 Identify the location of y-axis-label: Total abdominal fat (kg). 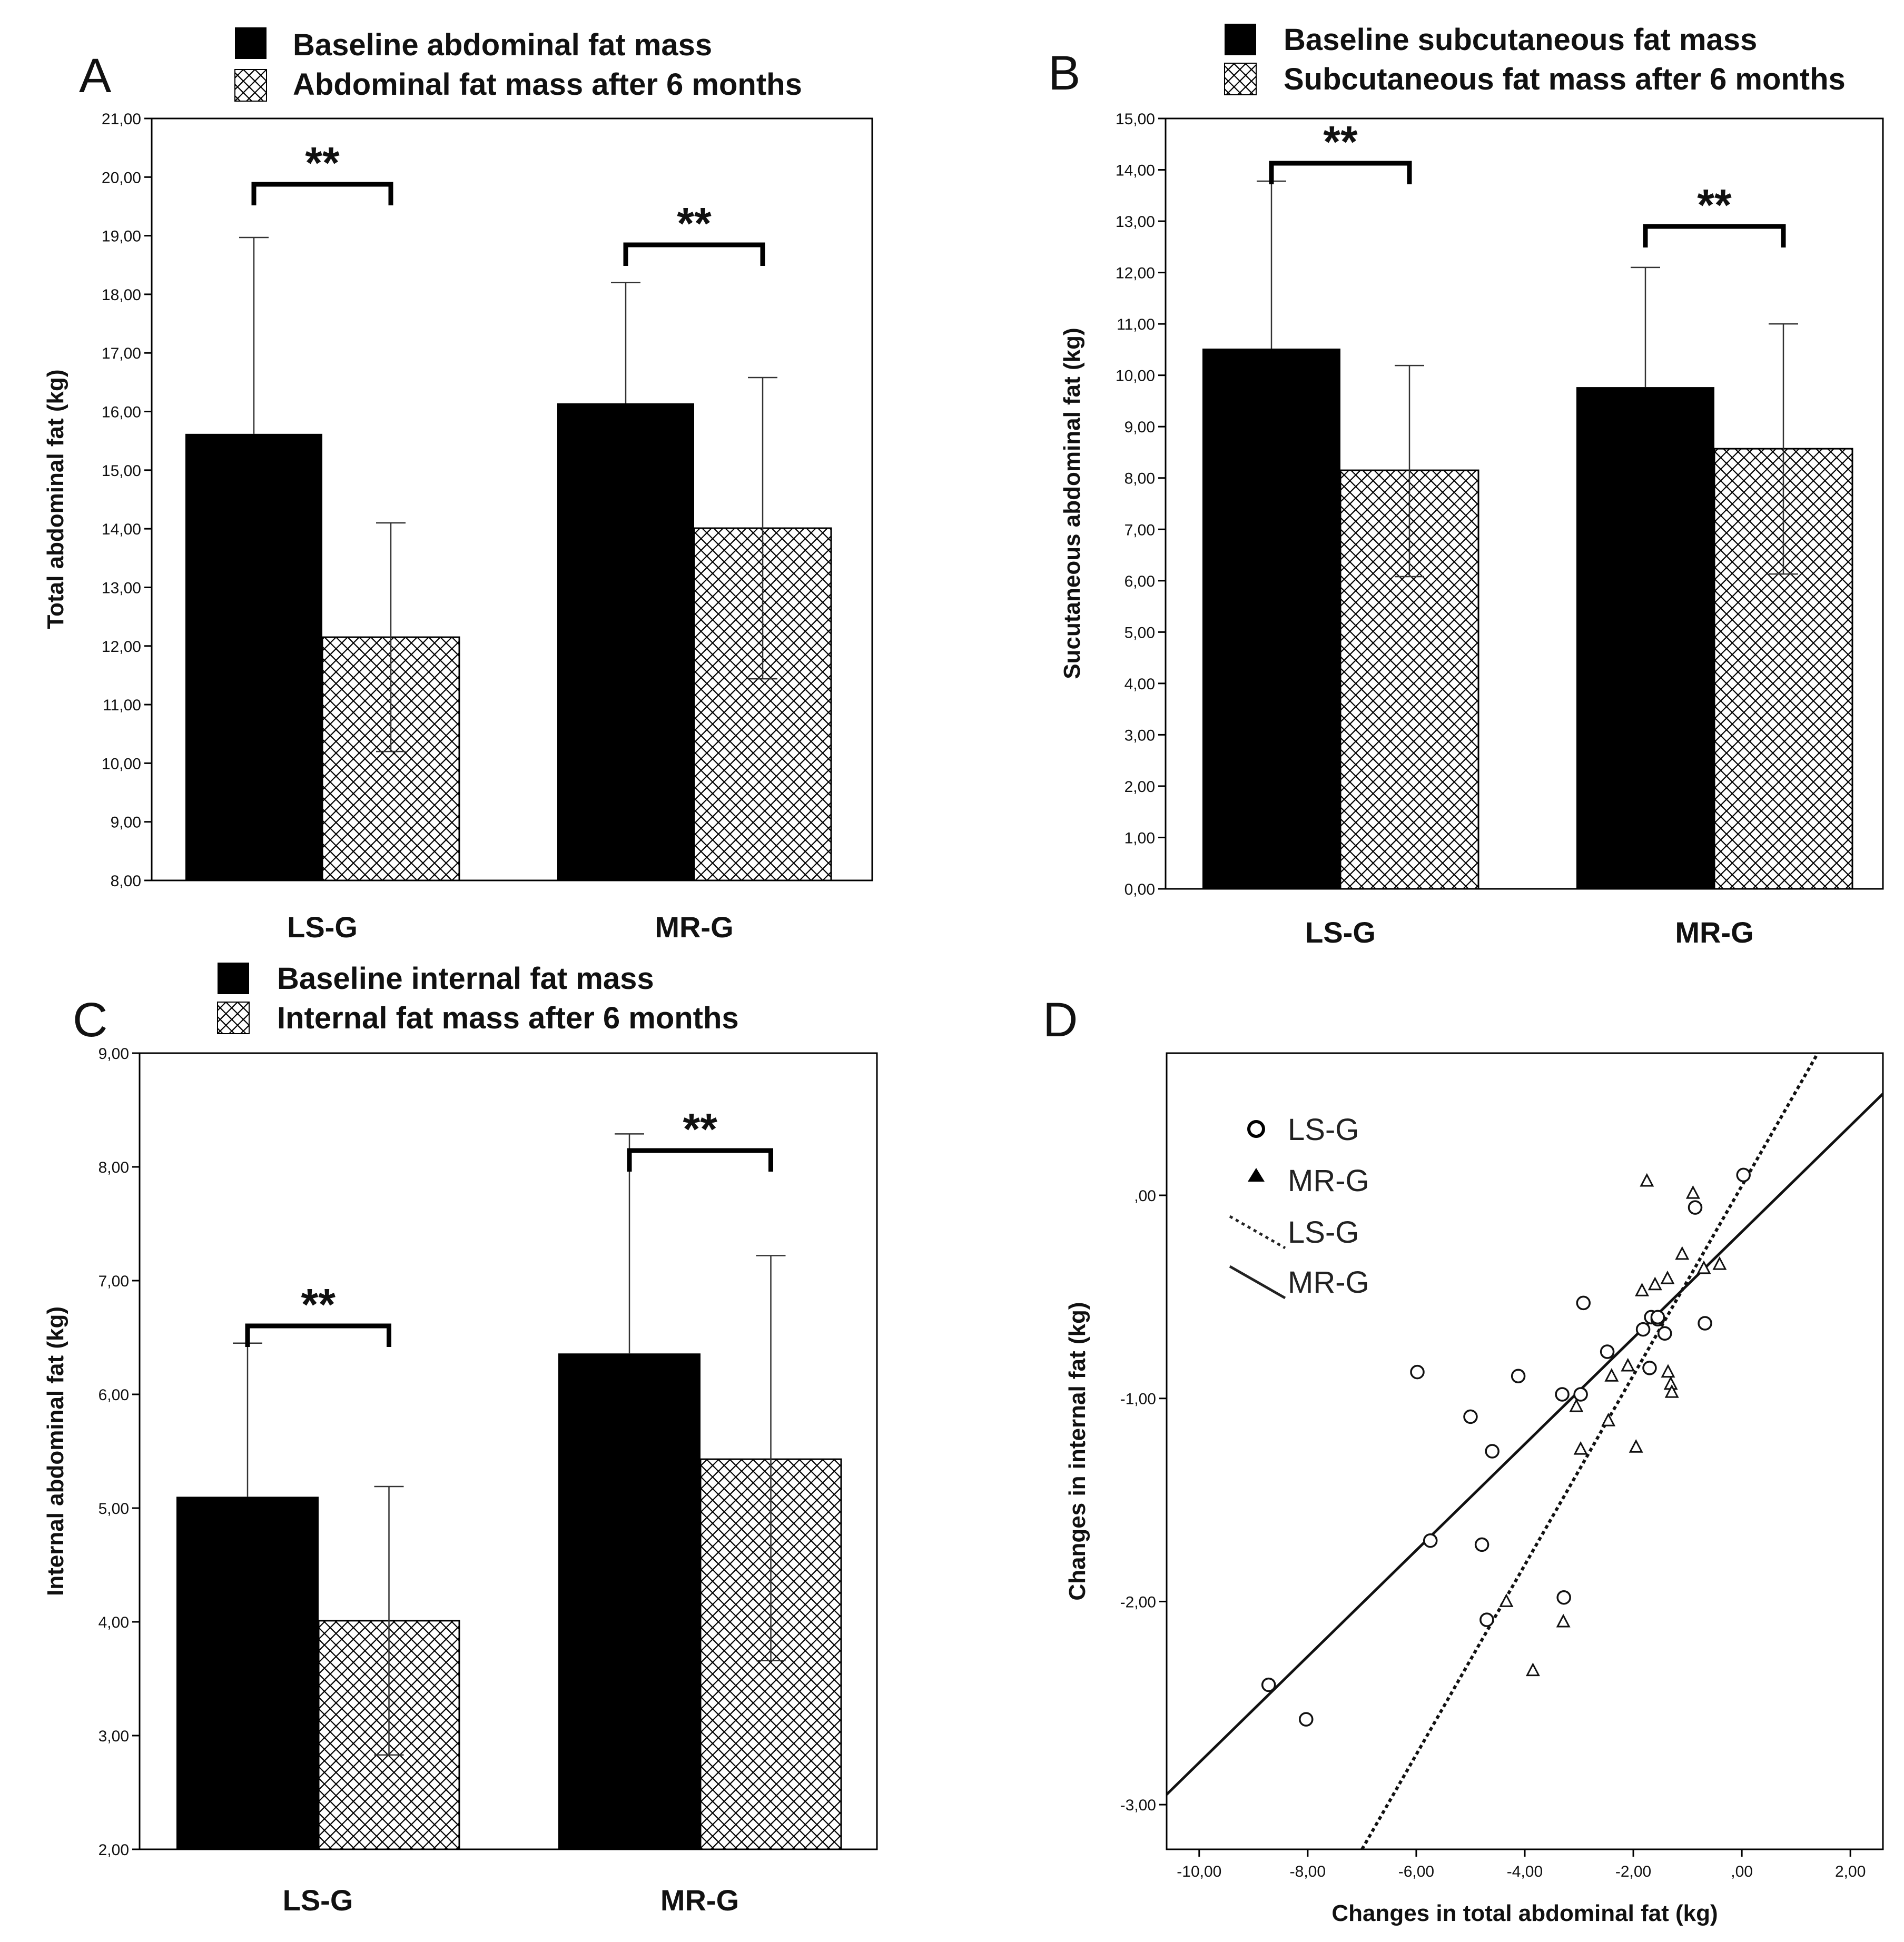
(55, 499).